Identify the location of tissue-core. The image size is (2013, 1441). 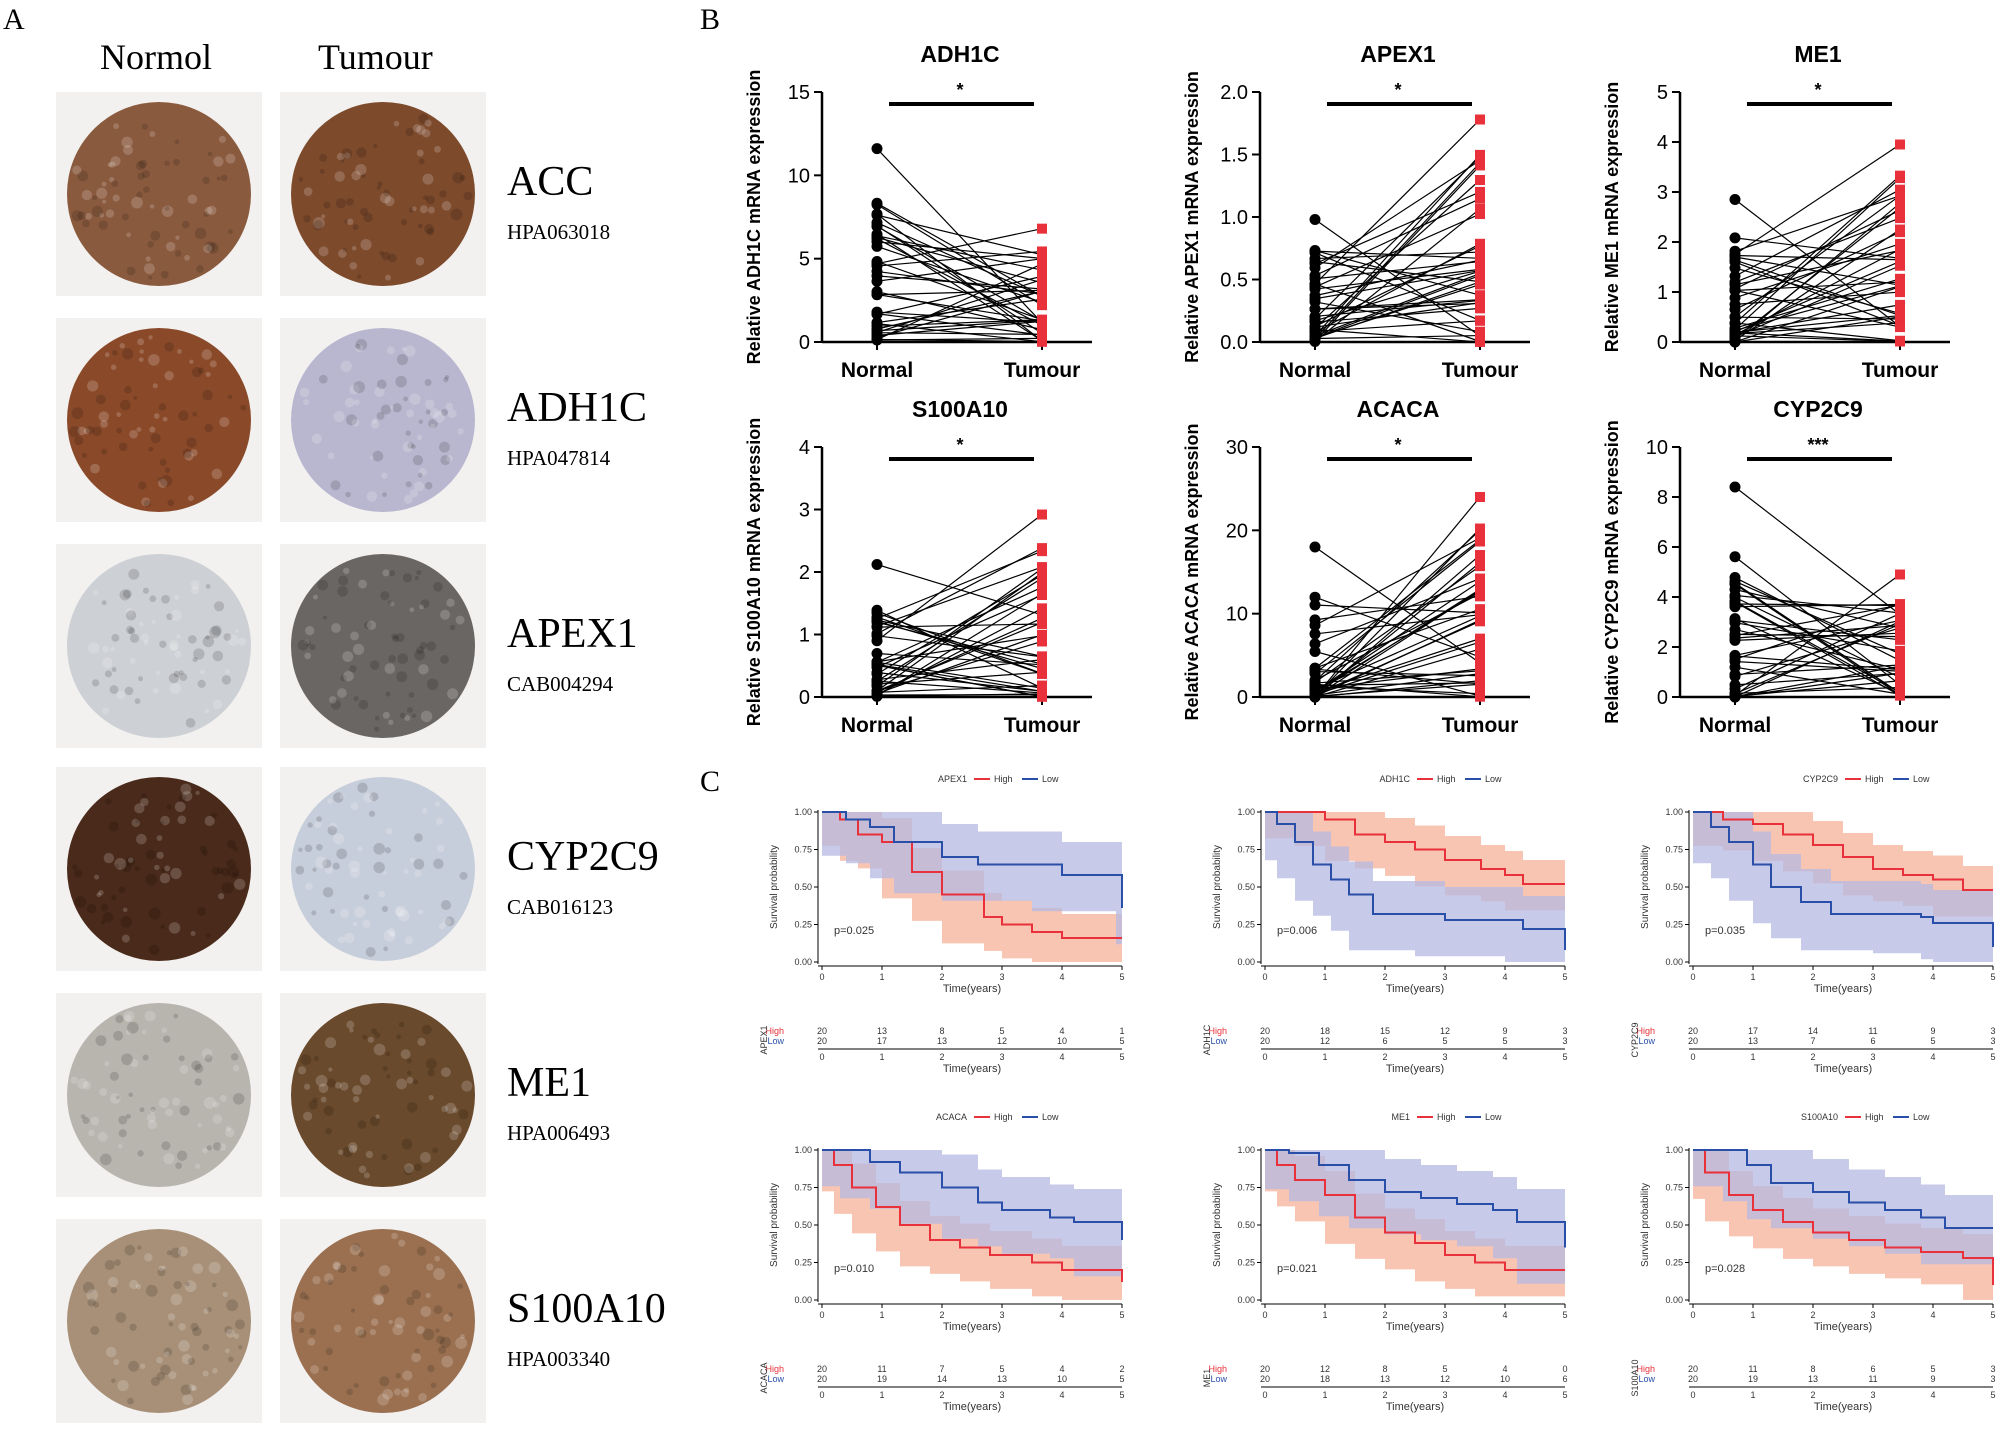
(383, 1095).